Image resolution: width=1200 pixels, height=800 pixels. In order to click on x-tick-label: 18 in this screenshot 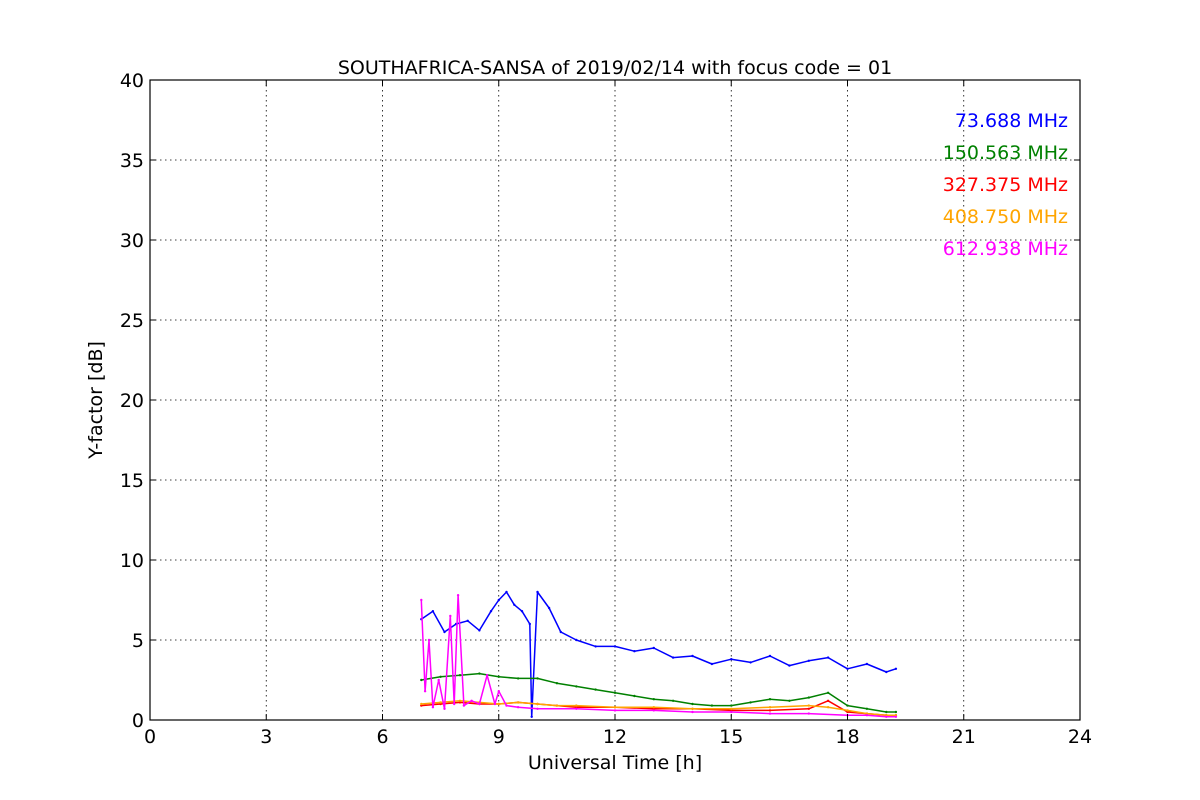, I will do `click(847, 737)`.